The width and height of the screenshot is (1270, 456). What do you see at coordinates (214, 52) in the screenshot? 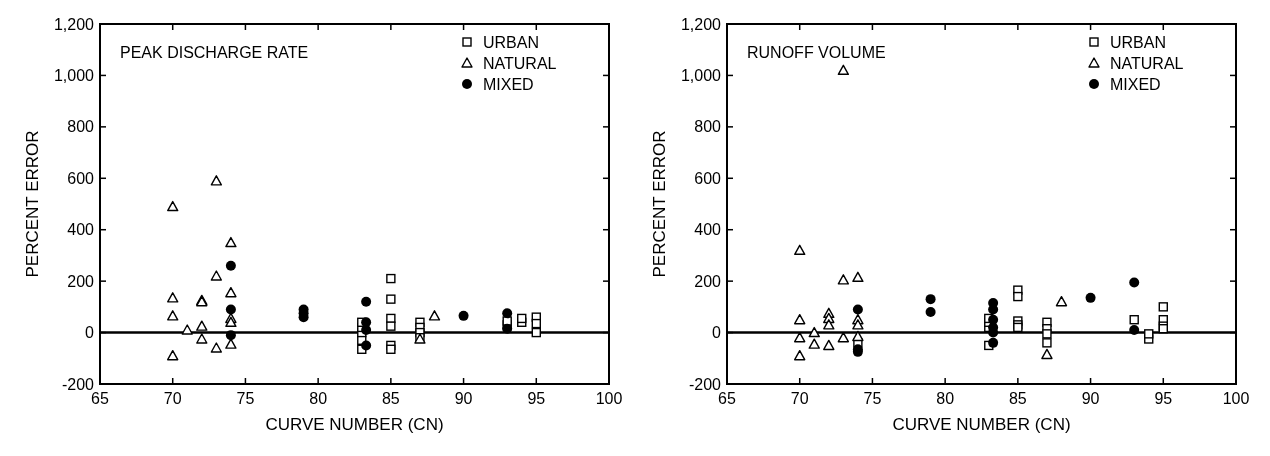
I see `text: PEAK DISCHARGE RATE` at bounding box center [214, 52].